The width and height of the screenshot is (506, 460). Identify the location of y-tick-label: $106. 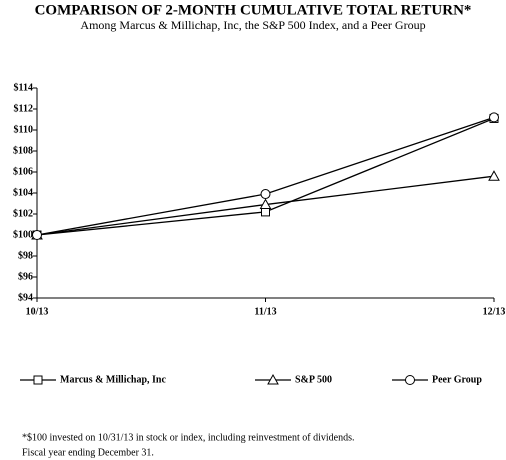
(23, 171).